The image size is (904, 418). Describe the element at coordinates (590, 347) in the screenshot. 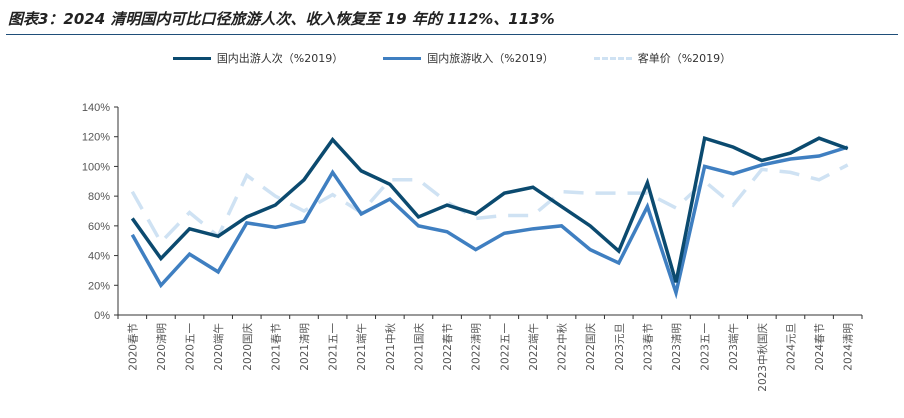

I see `x-tick-label: 2022国庆` at that location.